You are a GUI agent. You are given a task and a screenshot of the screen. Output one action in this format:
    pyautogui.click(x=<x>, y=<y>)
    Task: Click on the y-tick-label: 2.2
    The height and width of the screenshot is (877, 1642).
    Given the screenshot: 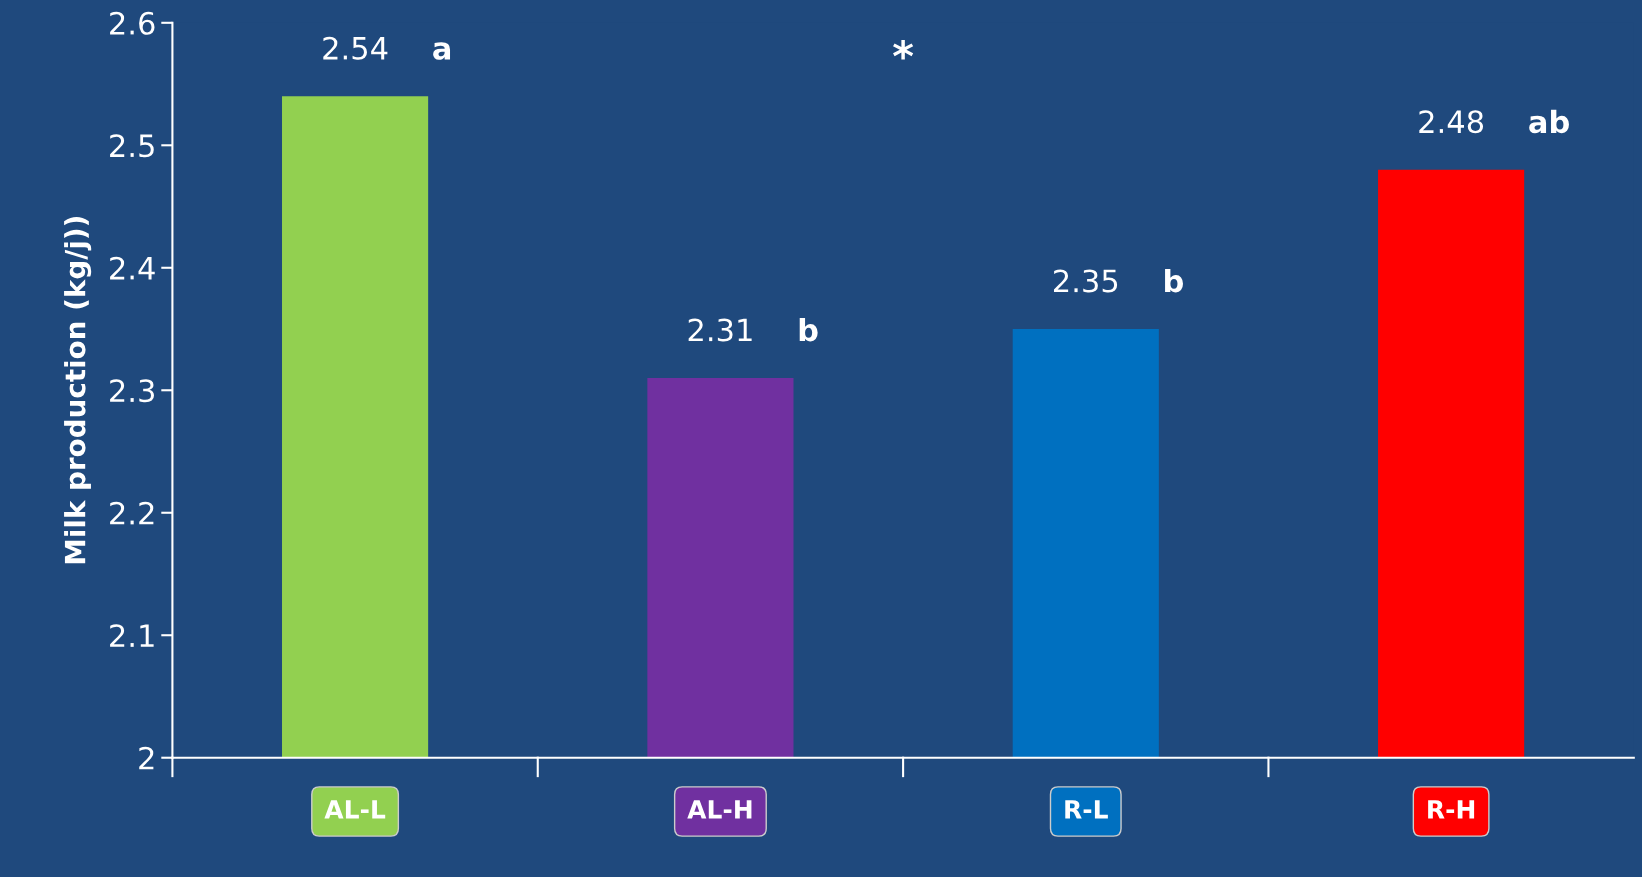 What is the action you would take?
    pyautogui.click(x=132, y=513)
    